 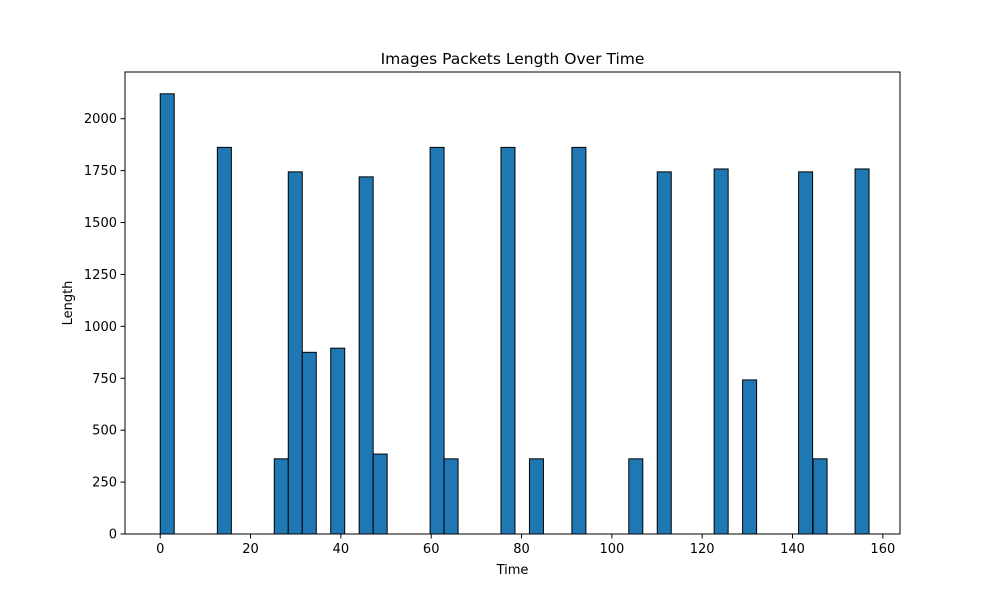 What do you see at coordinates (431, 549) in the screenshot?
I see `x-tick-label-60: 60` at bounding box center [431, 549].